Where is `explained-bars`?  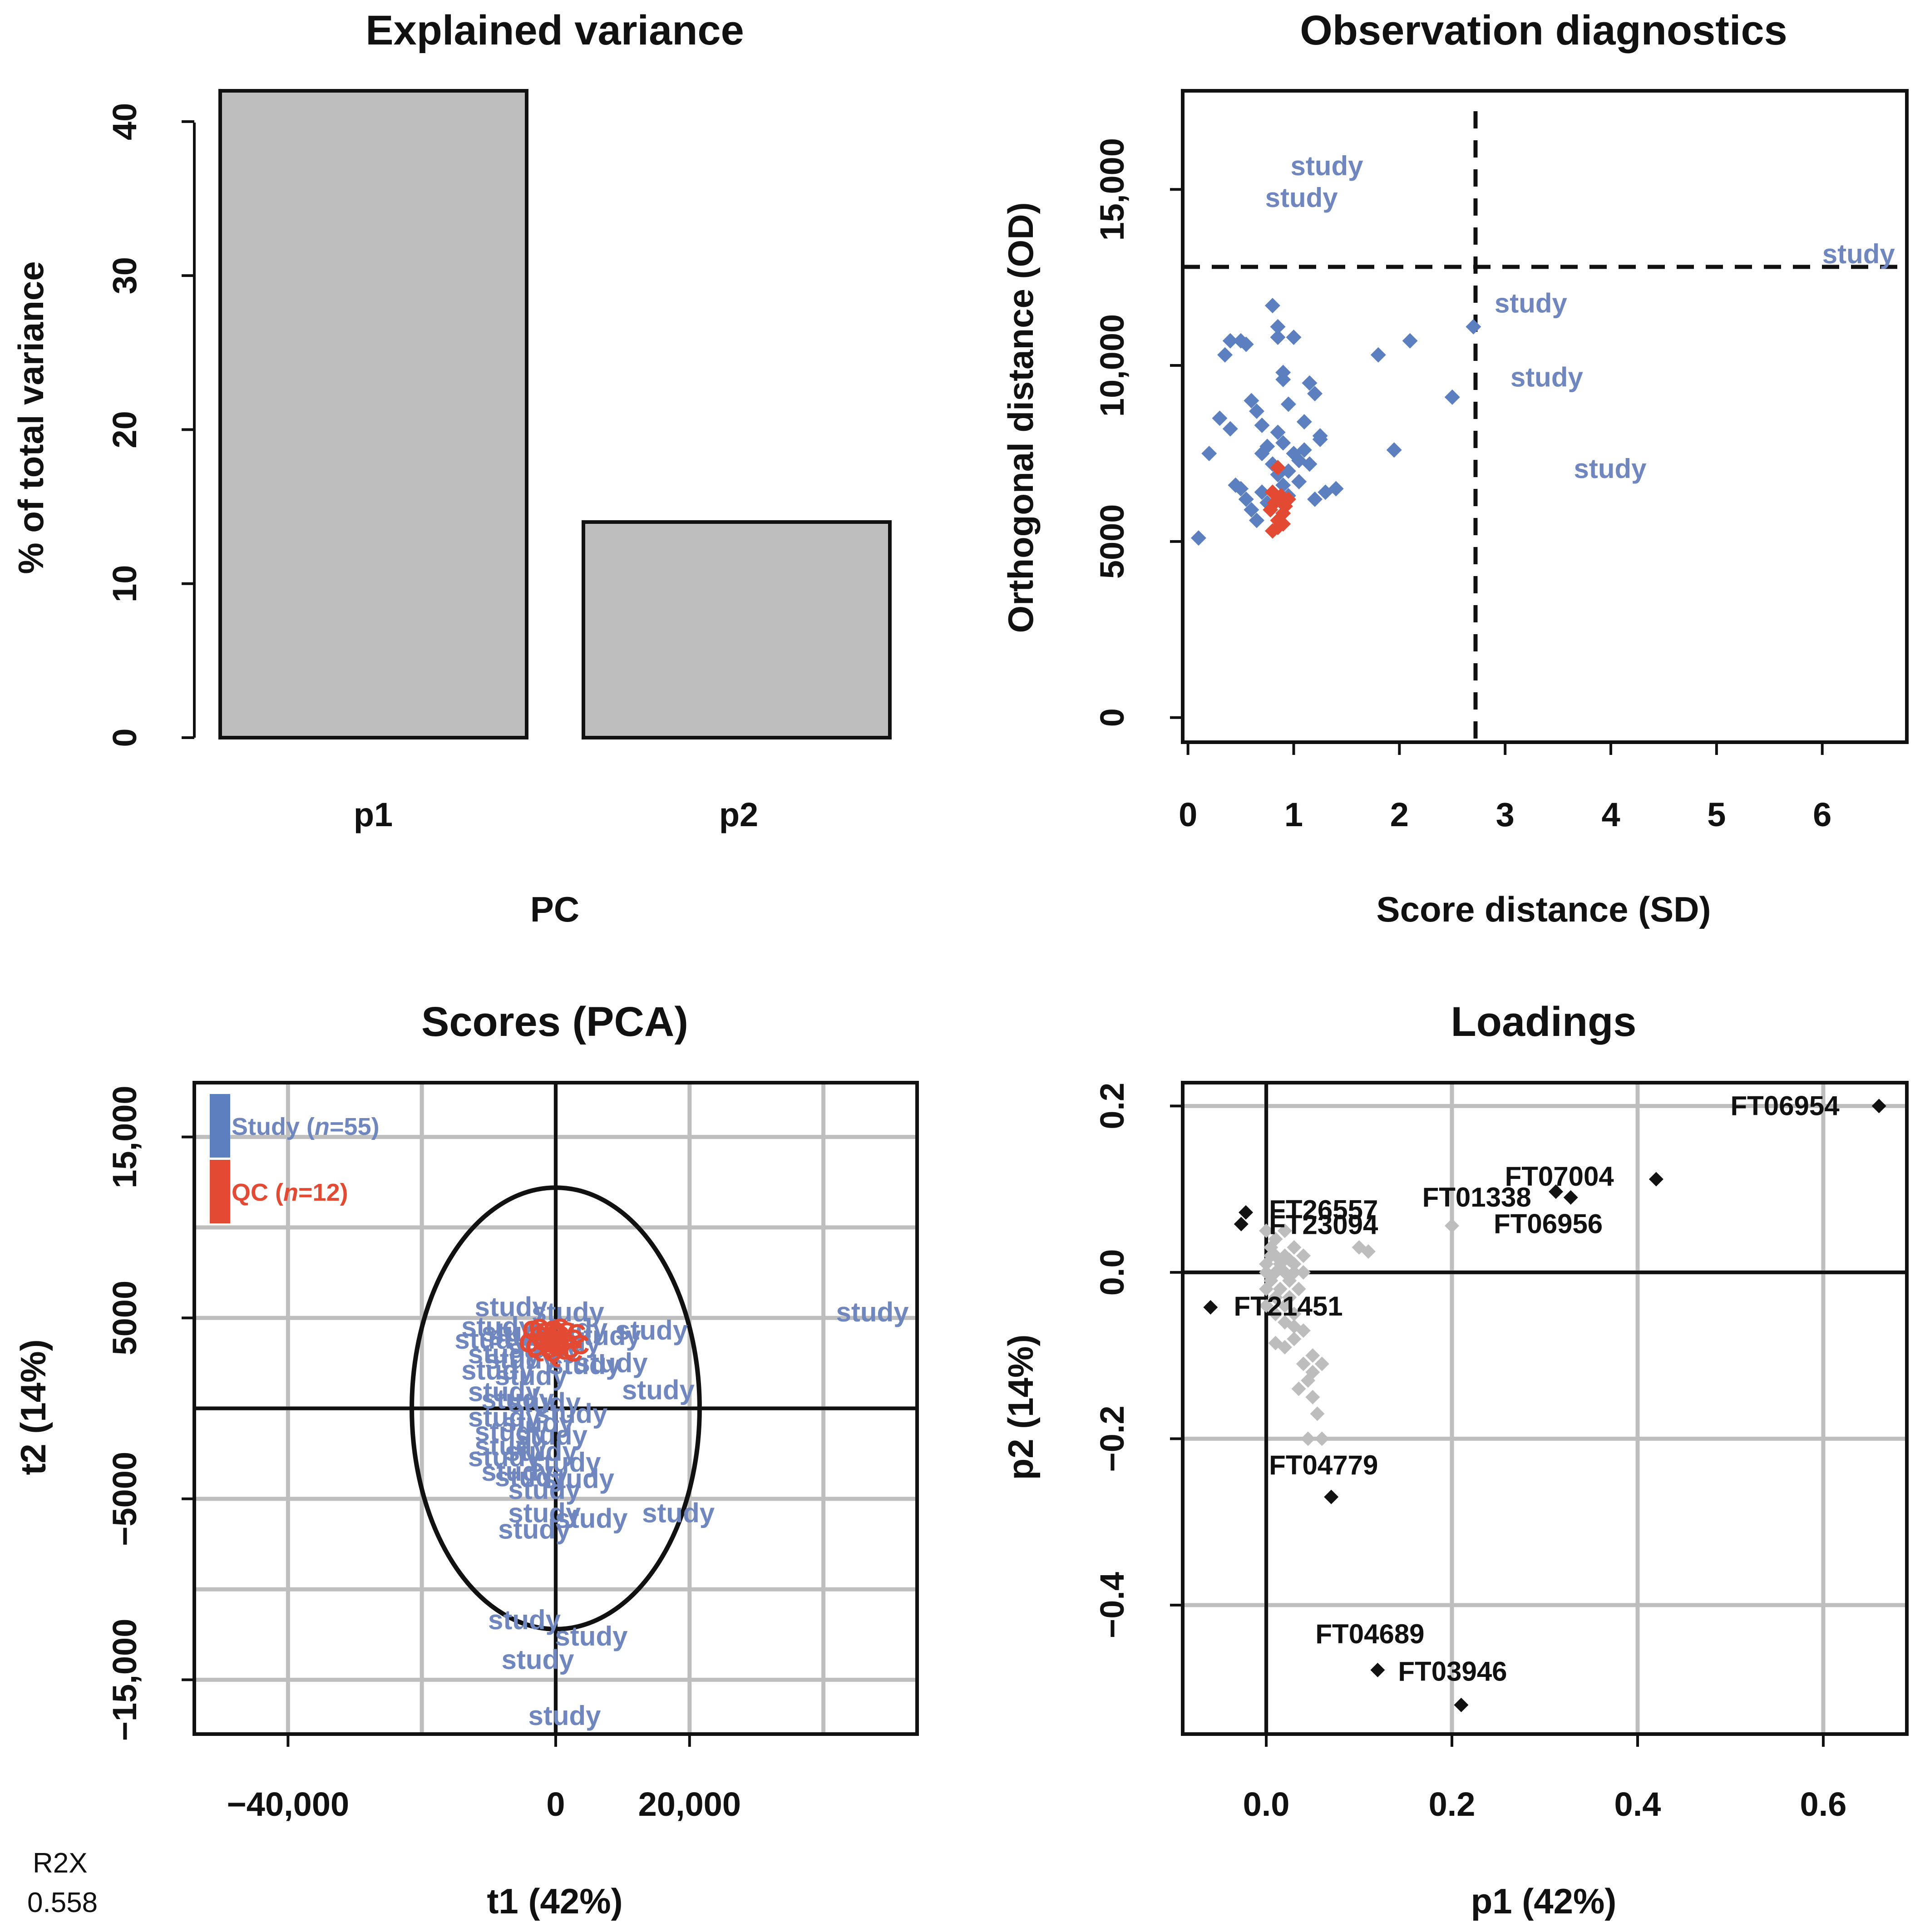
explained-bars is located at coordinates (555, 414).